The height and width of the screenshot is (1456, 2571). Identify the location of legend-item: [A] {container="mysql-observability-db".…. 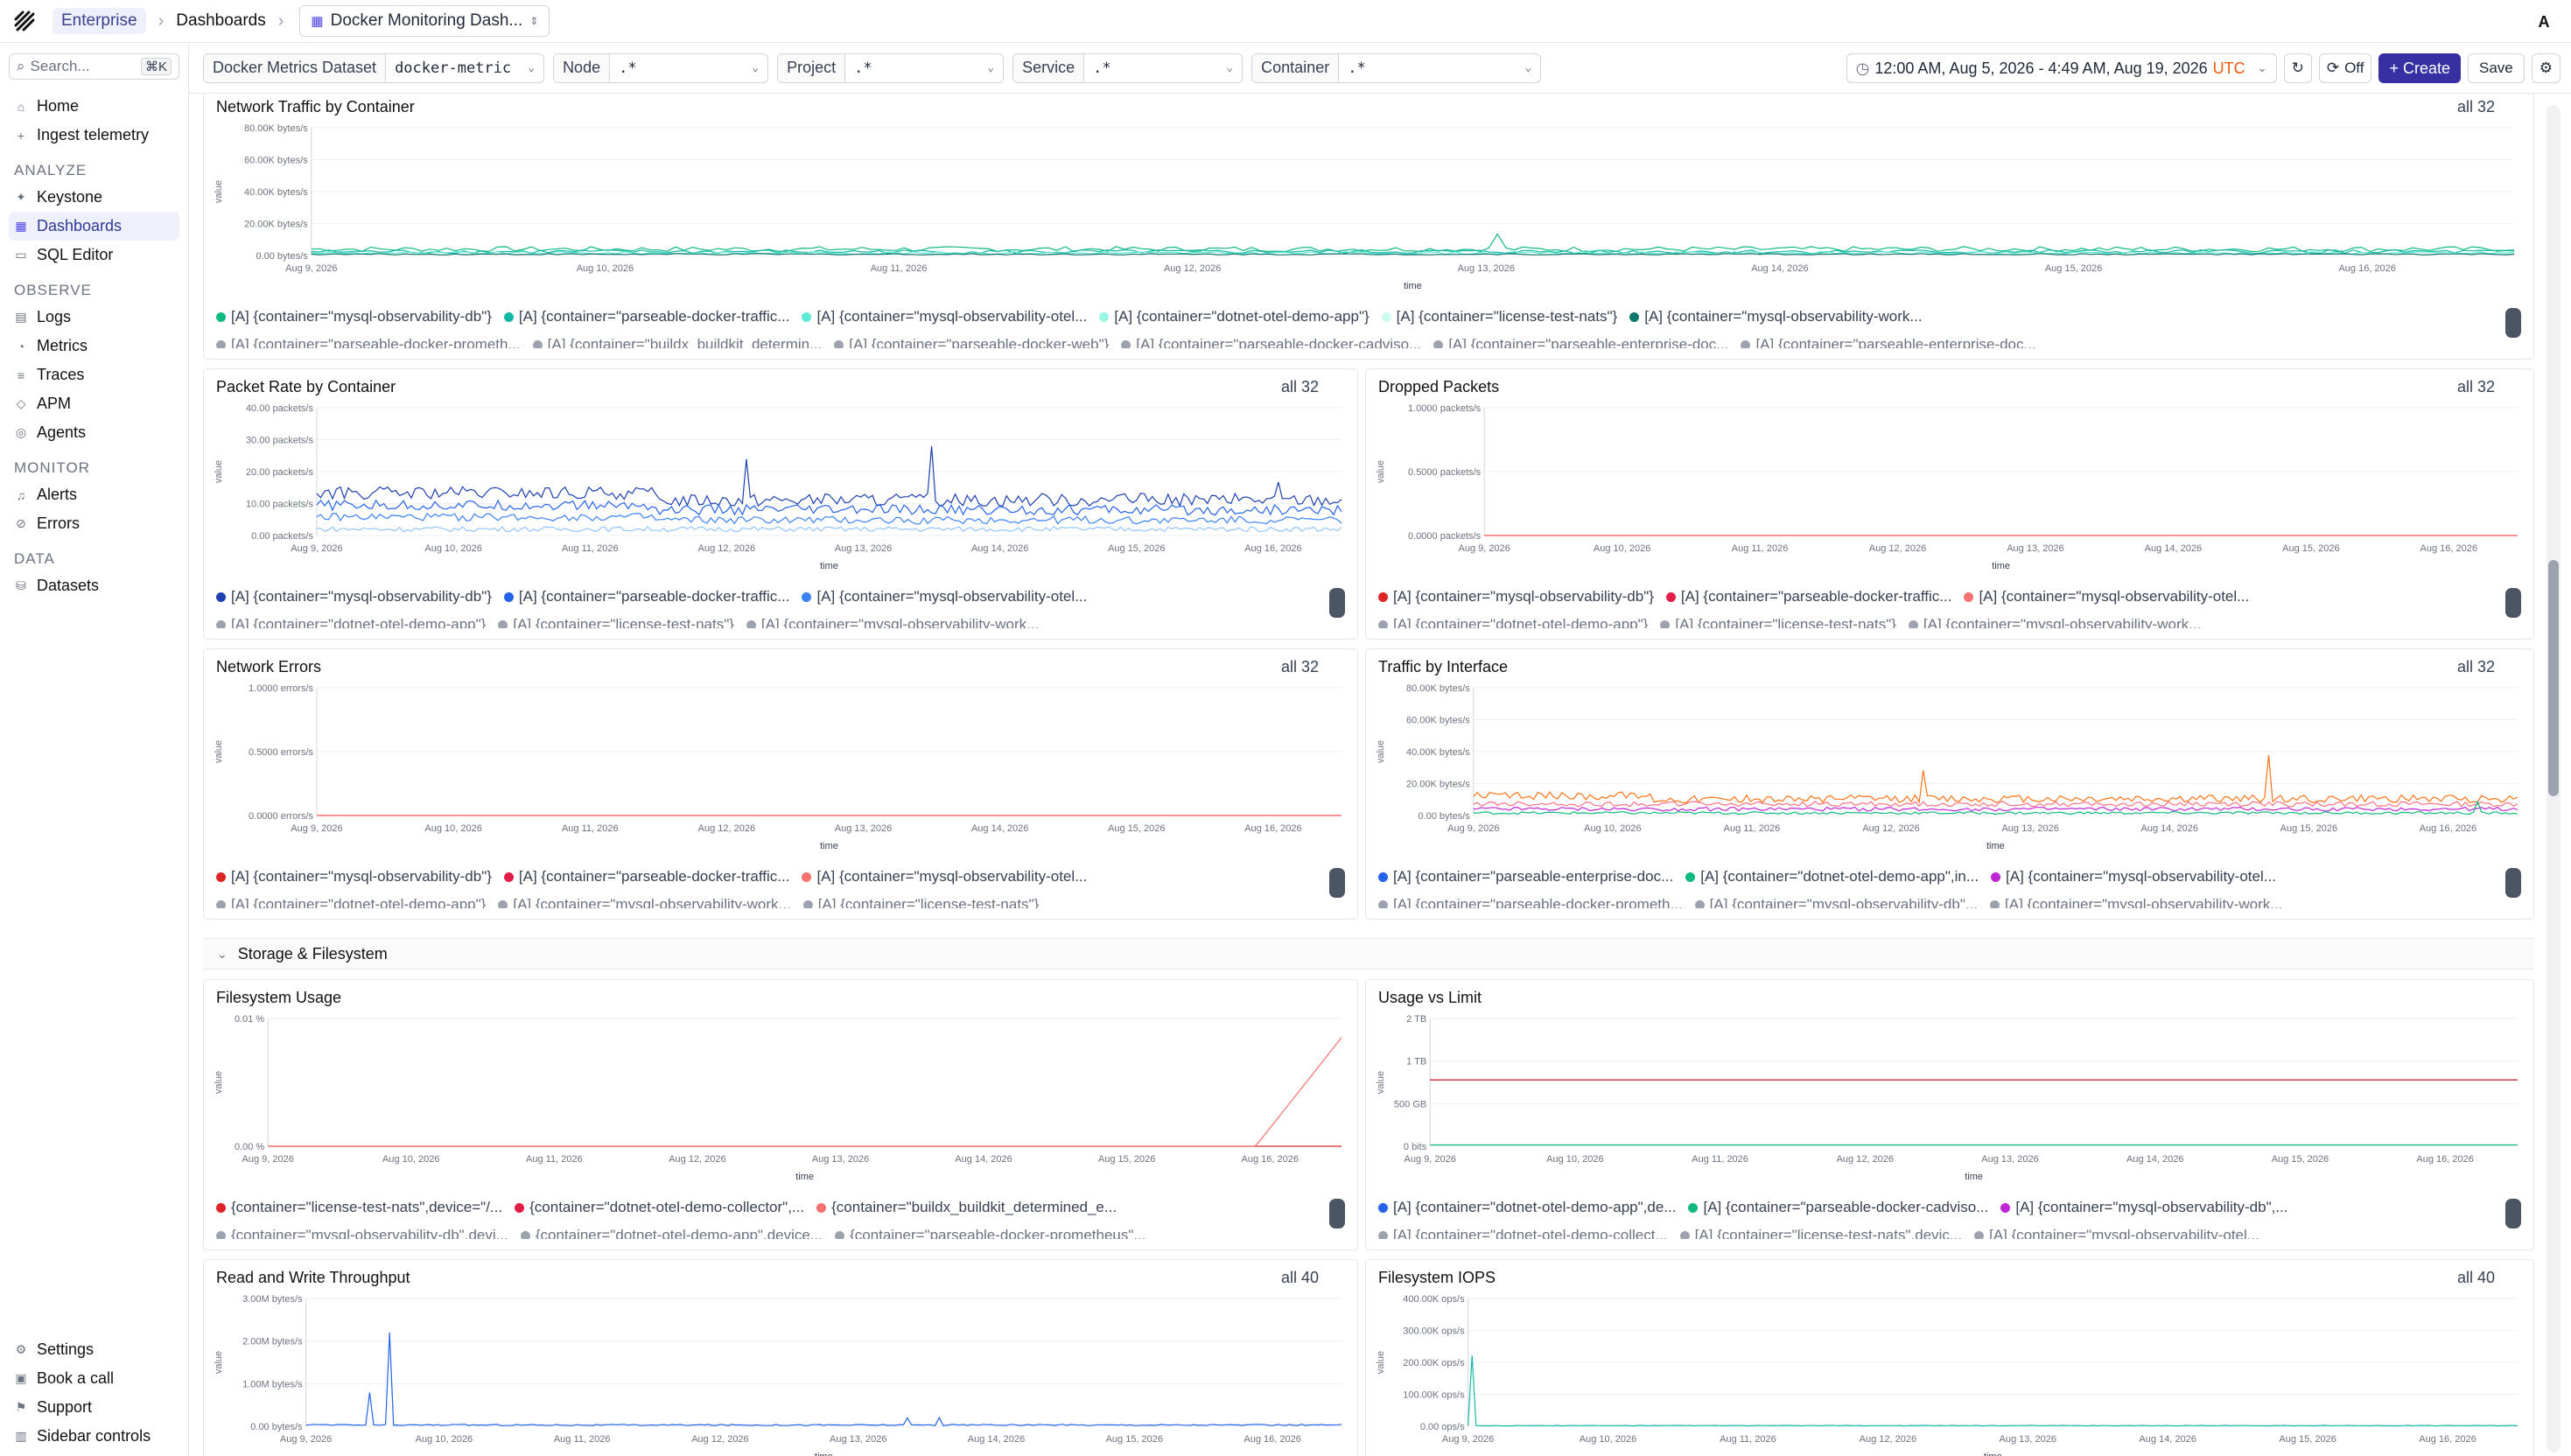
(1836, 902).